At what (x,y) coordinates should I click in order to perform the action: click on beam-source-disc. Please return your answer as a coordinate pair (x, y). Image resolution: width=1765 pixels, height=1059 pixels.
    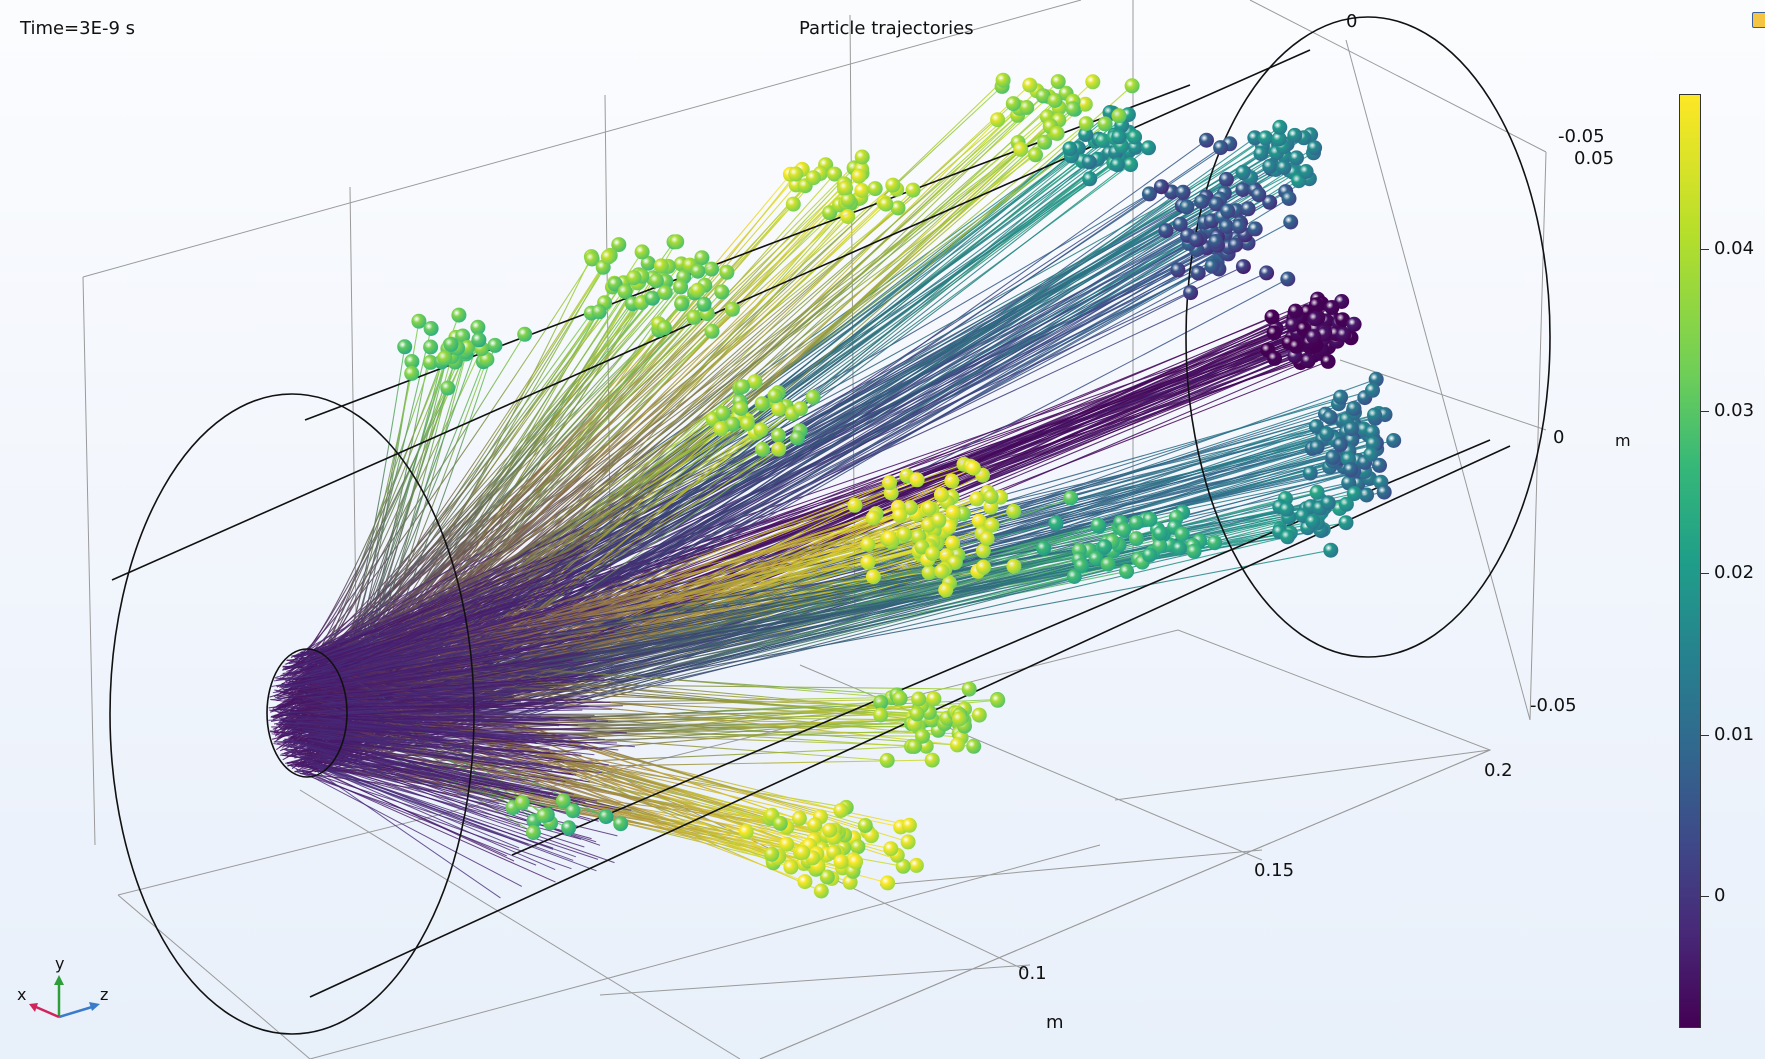
    Looking at the image, I should click on (307, 713).